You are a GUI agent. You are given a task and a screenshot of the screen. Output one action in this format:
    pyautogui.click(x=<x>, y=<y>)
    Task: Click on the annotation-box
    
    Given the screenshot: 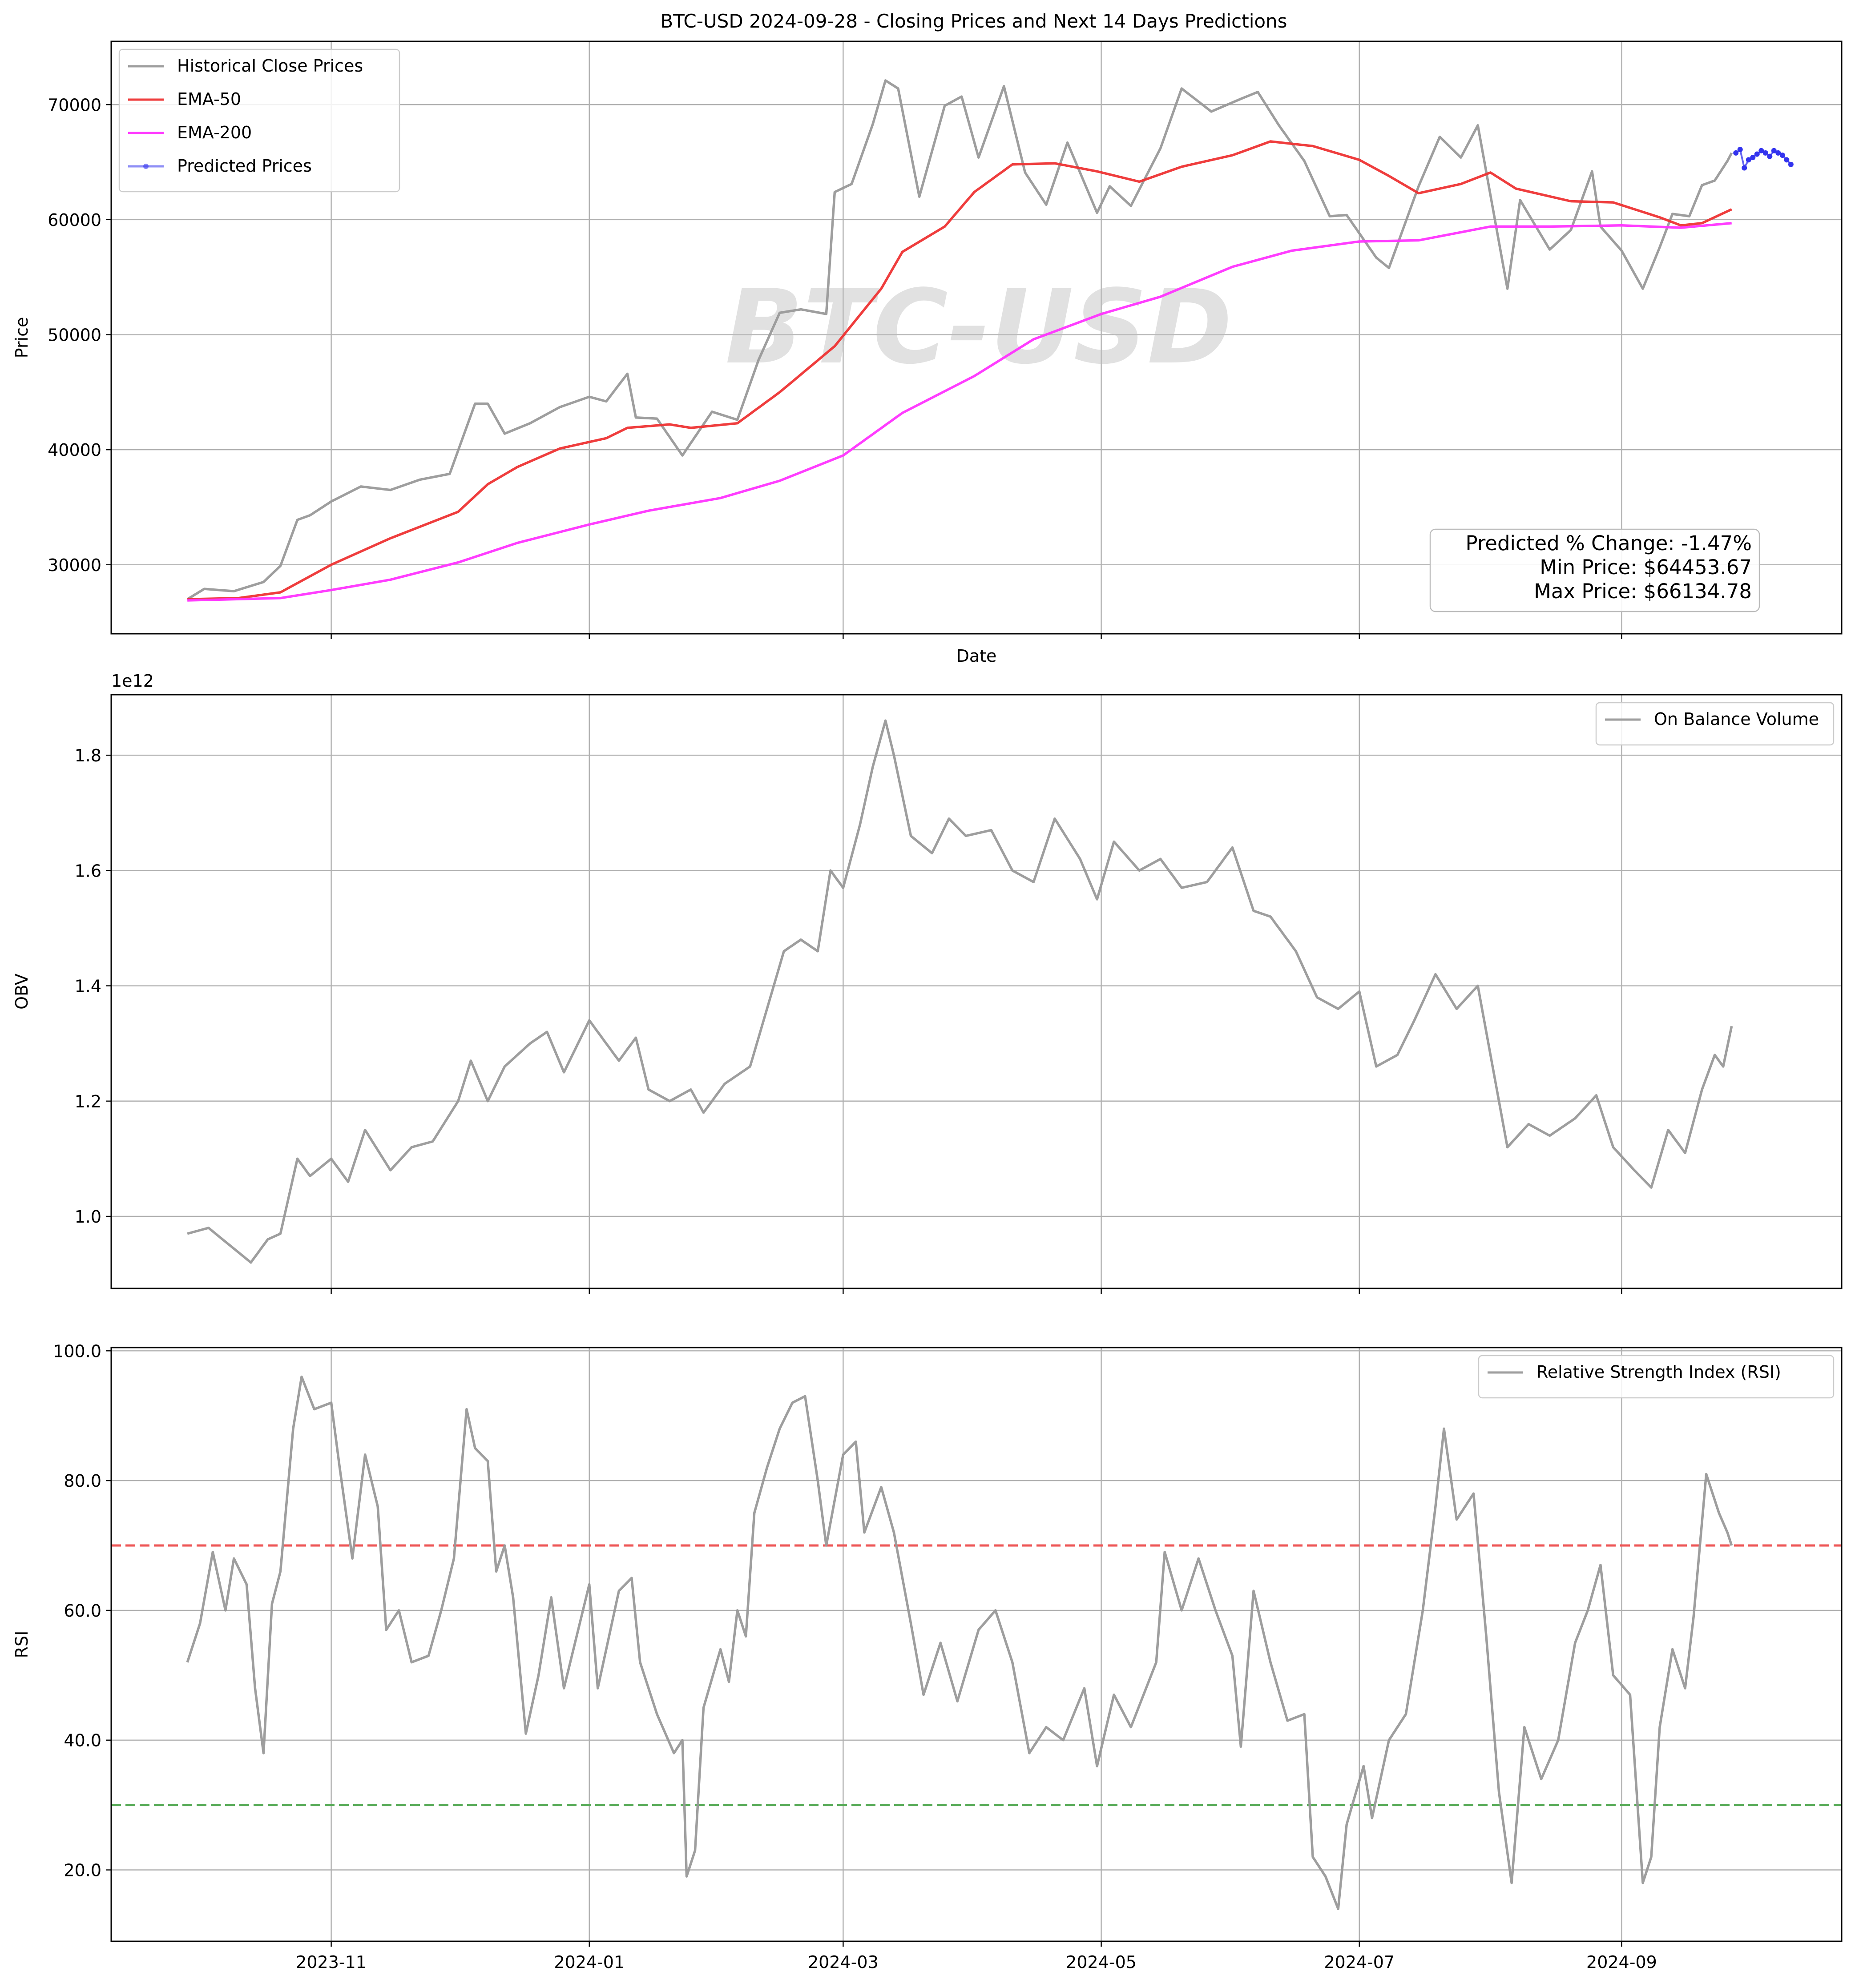 What is the action you would take?
    pyautogui.click(x=1594, y=570)
    